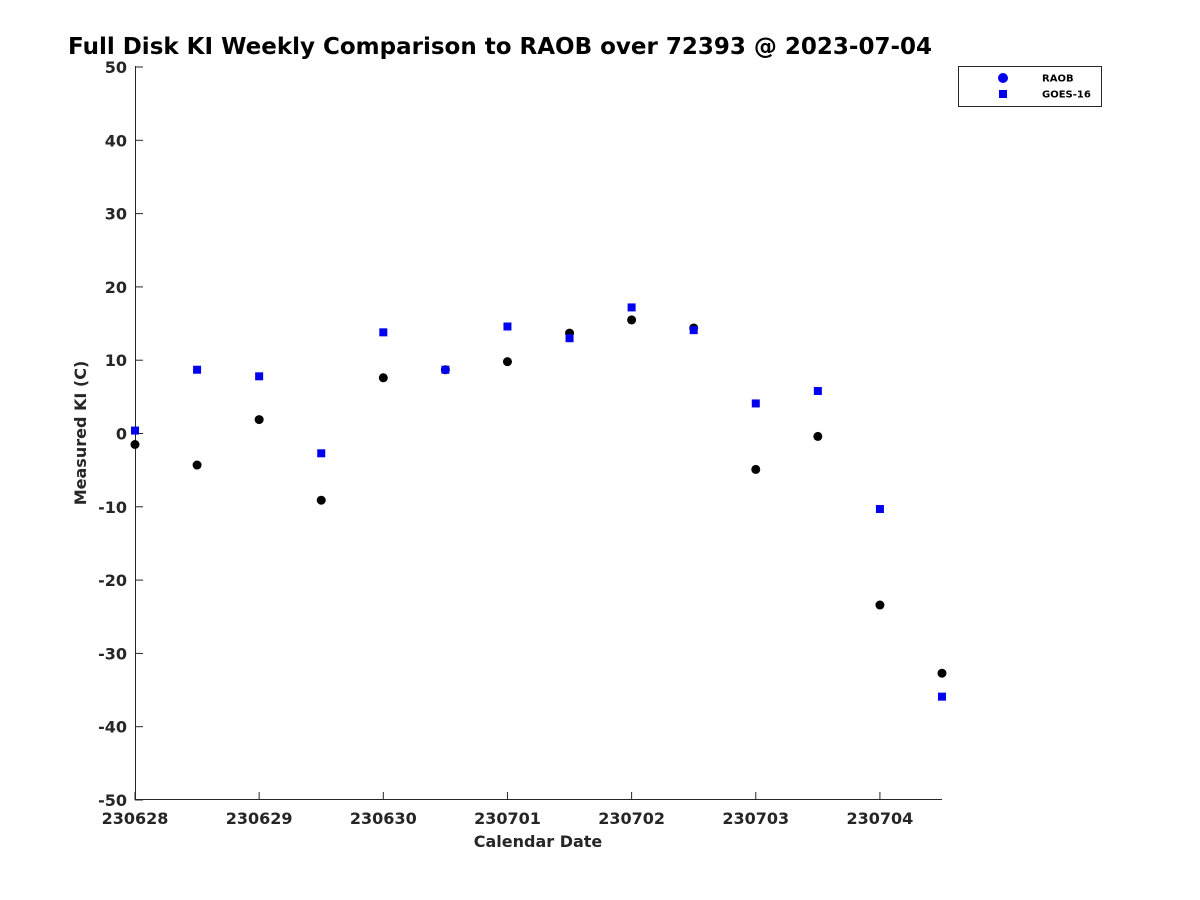 This screenshot has width=1200, height=900. I want to click on y-ticks: 50 40 30 20 10 0 -10 -20 -30 -40 -50, so click(120, 434).